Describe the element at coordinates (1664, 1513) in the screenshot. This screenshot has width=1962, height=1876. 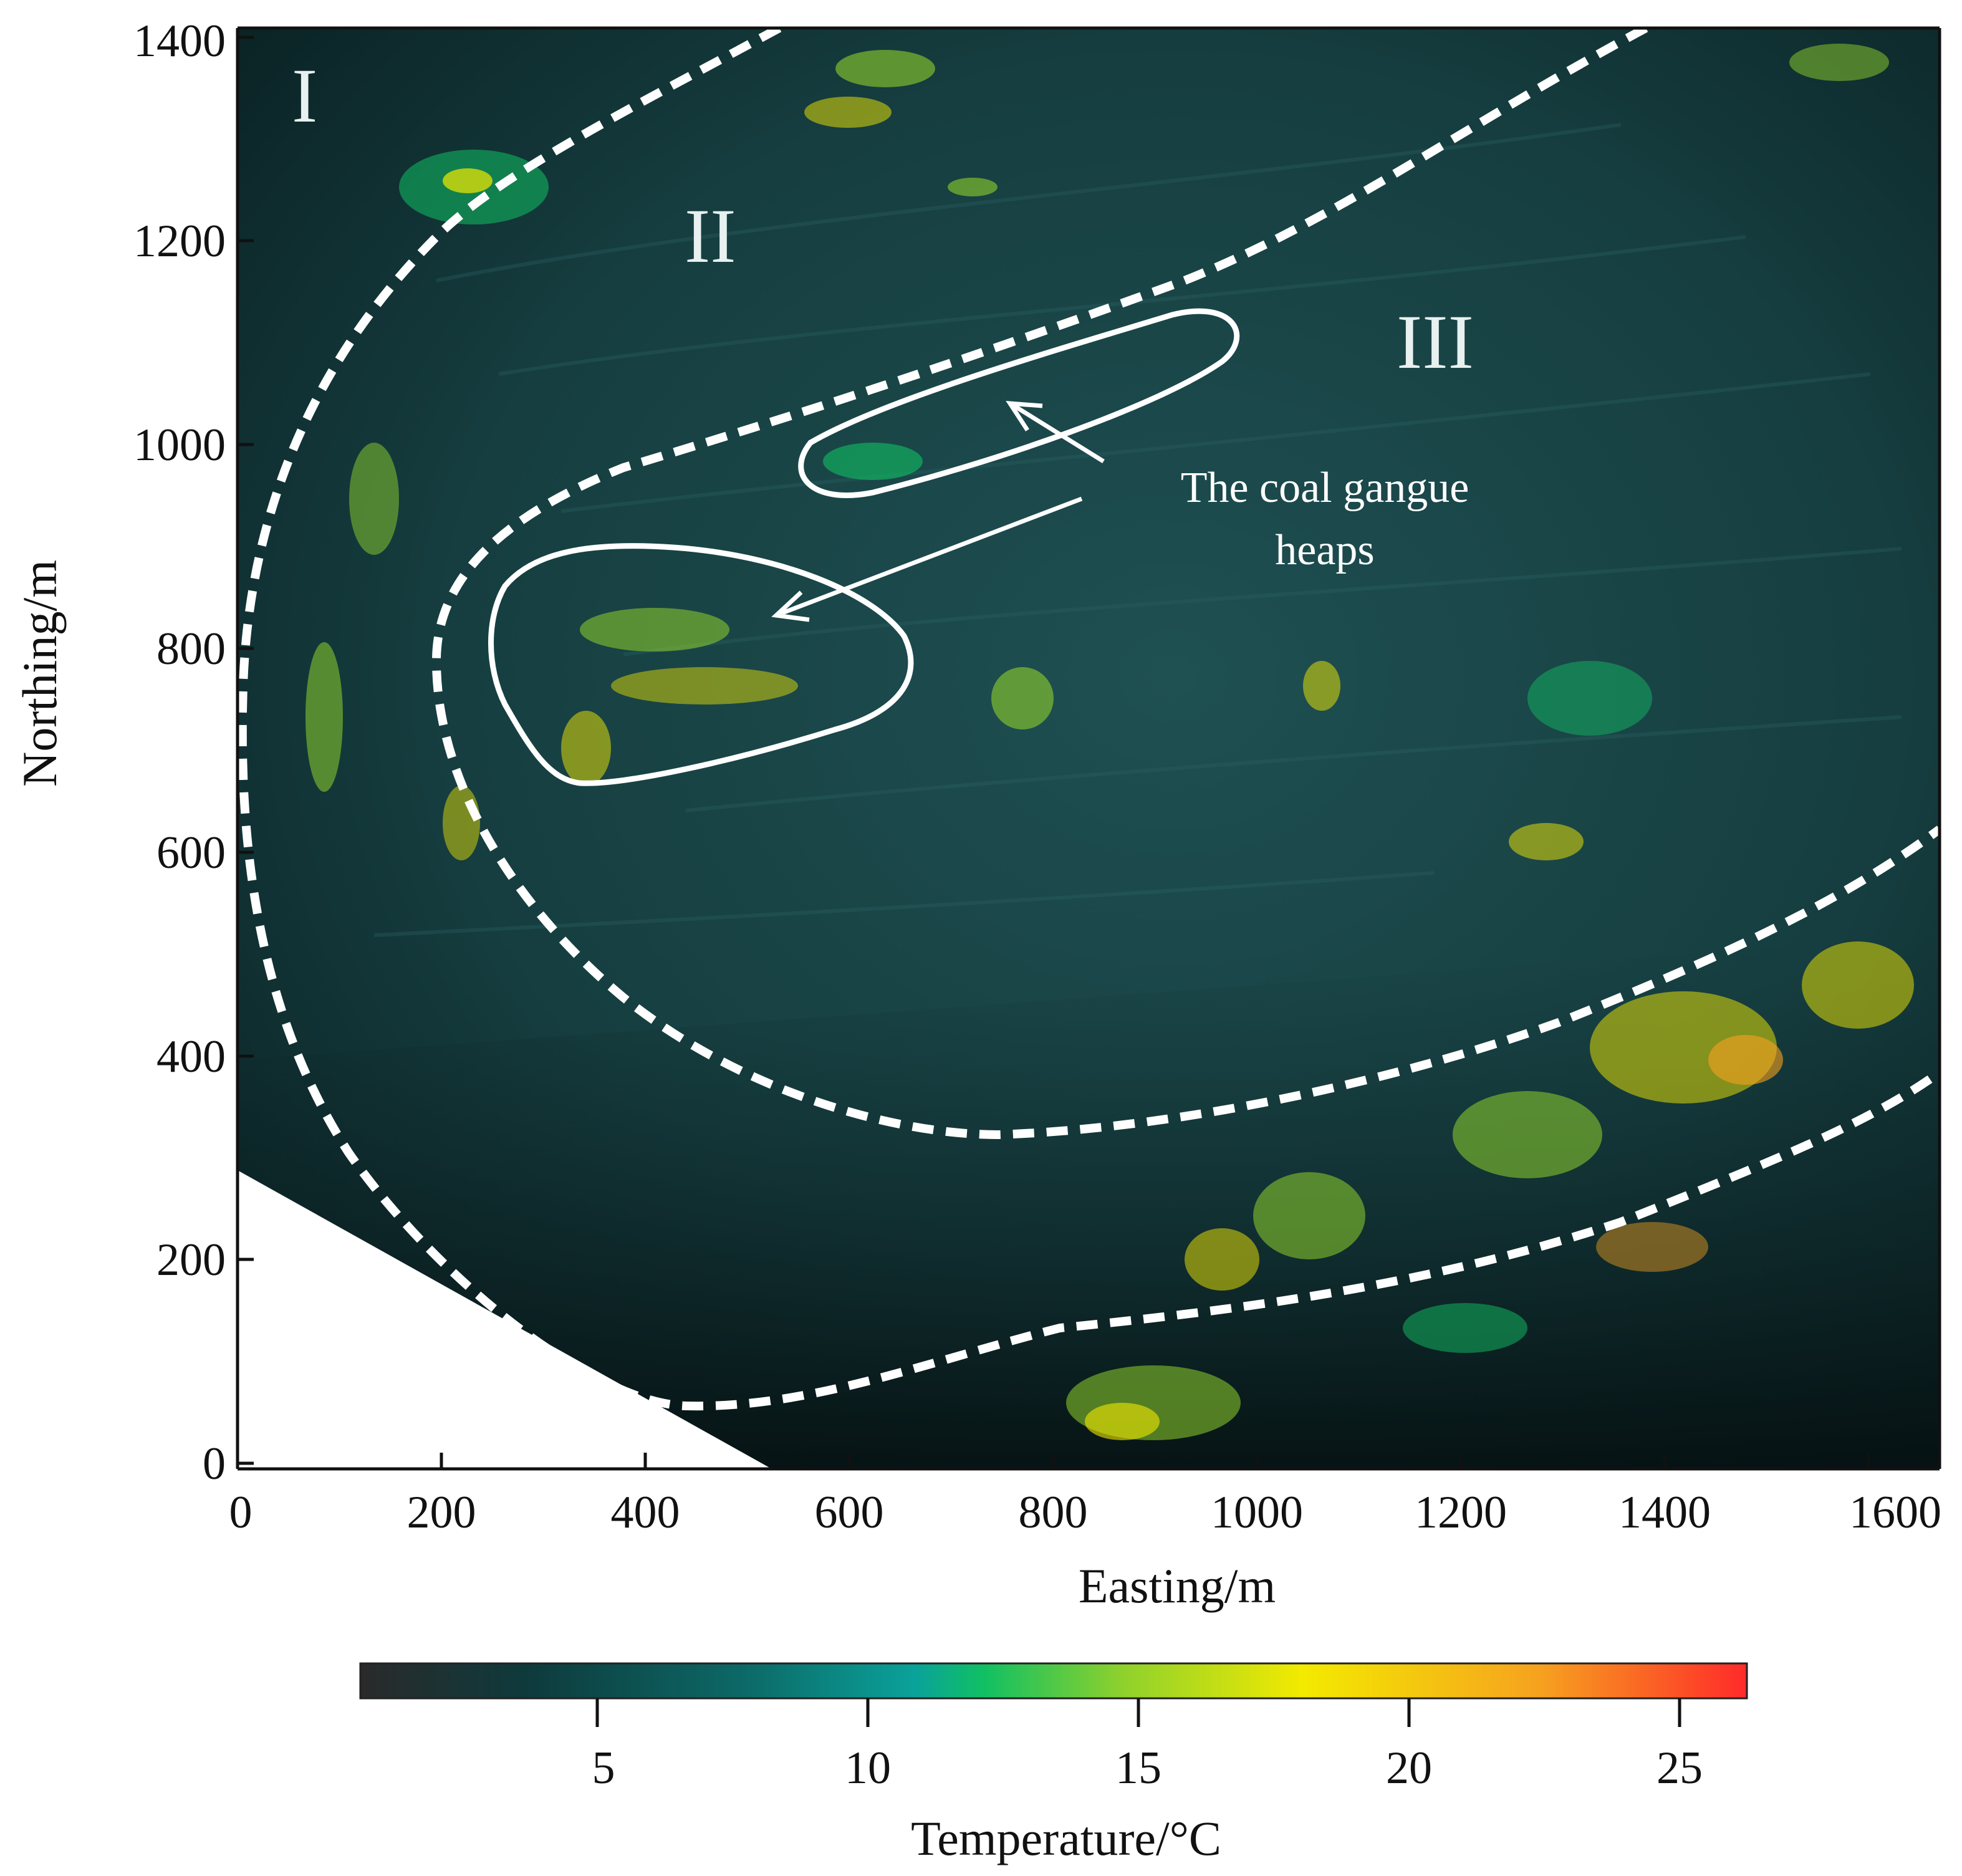
I see `x-tick-label: 1400` at that location.